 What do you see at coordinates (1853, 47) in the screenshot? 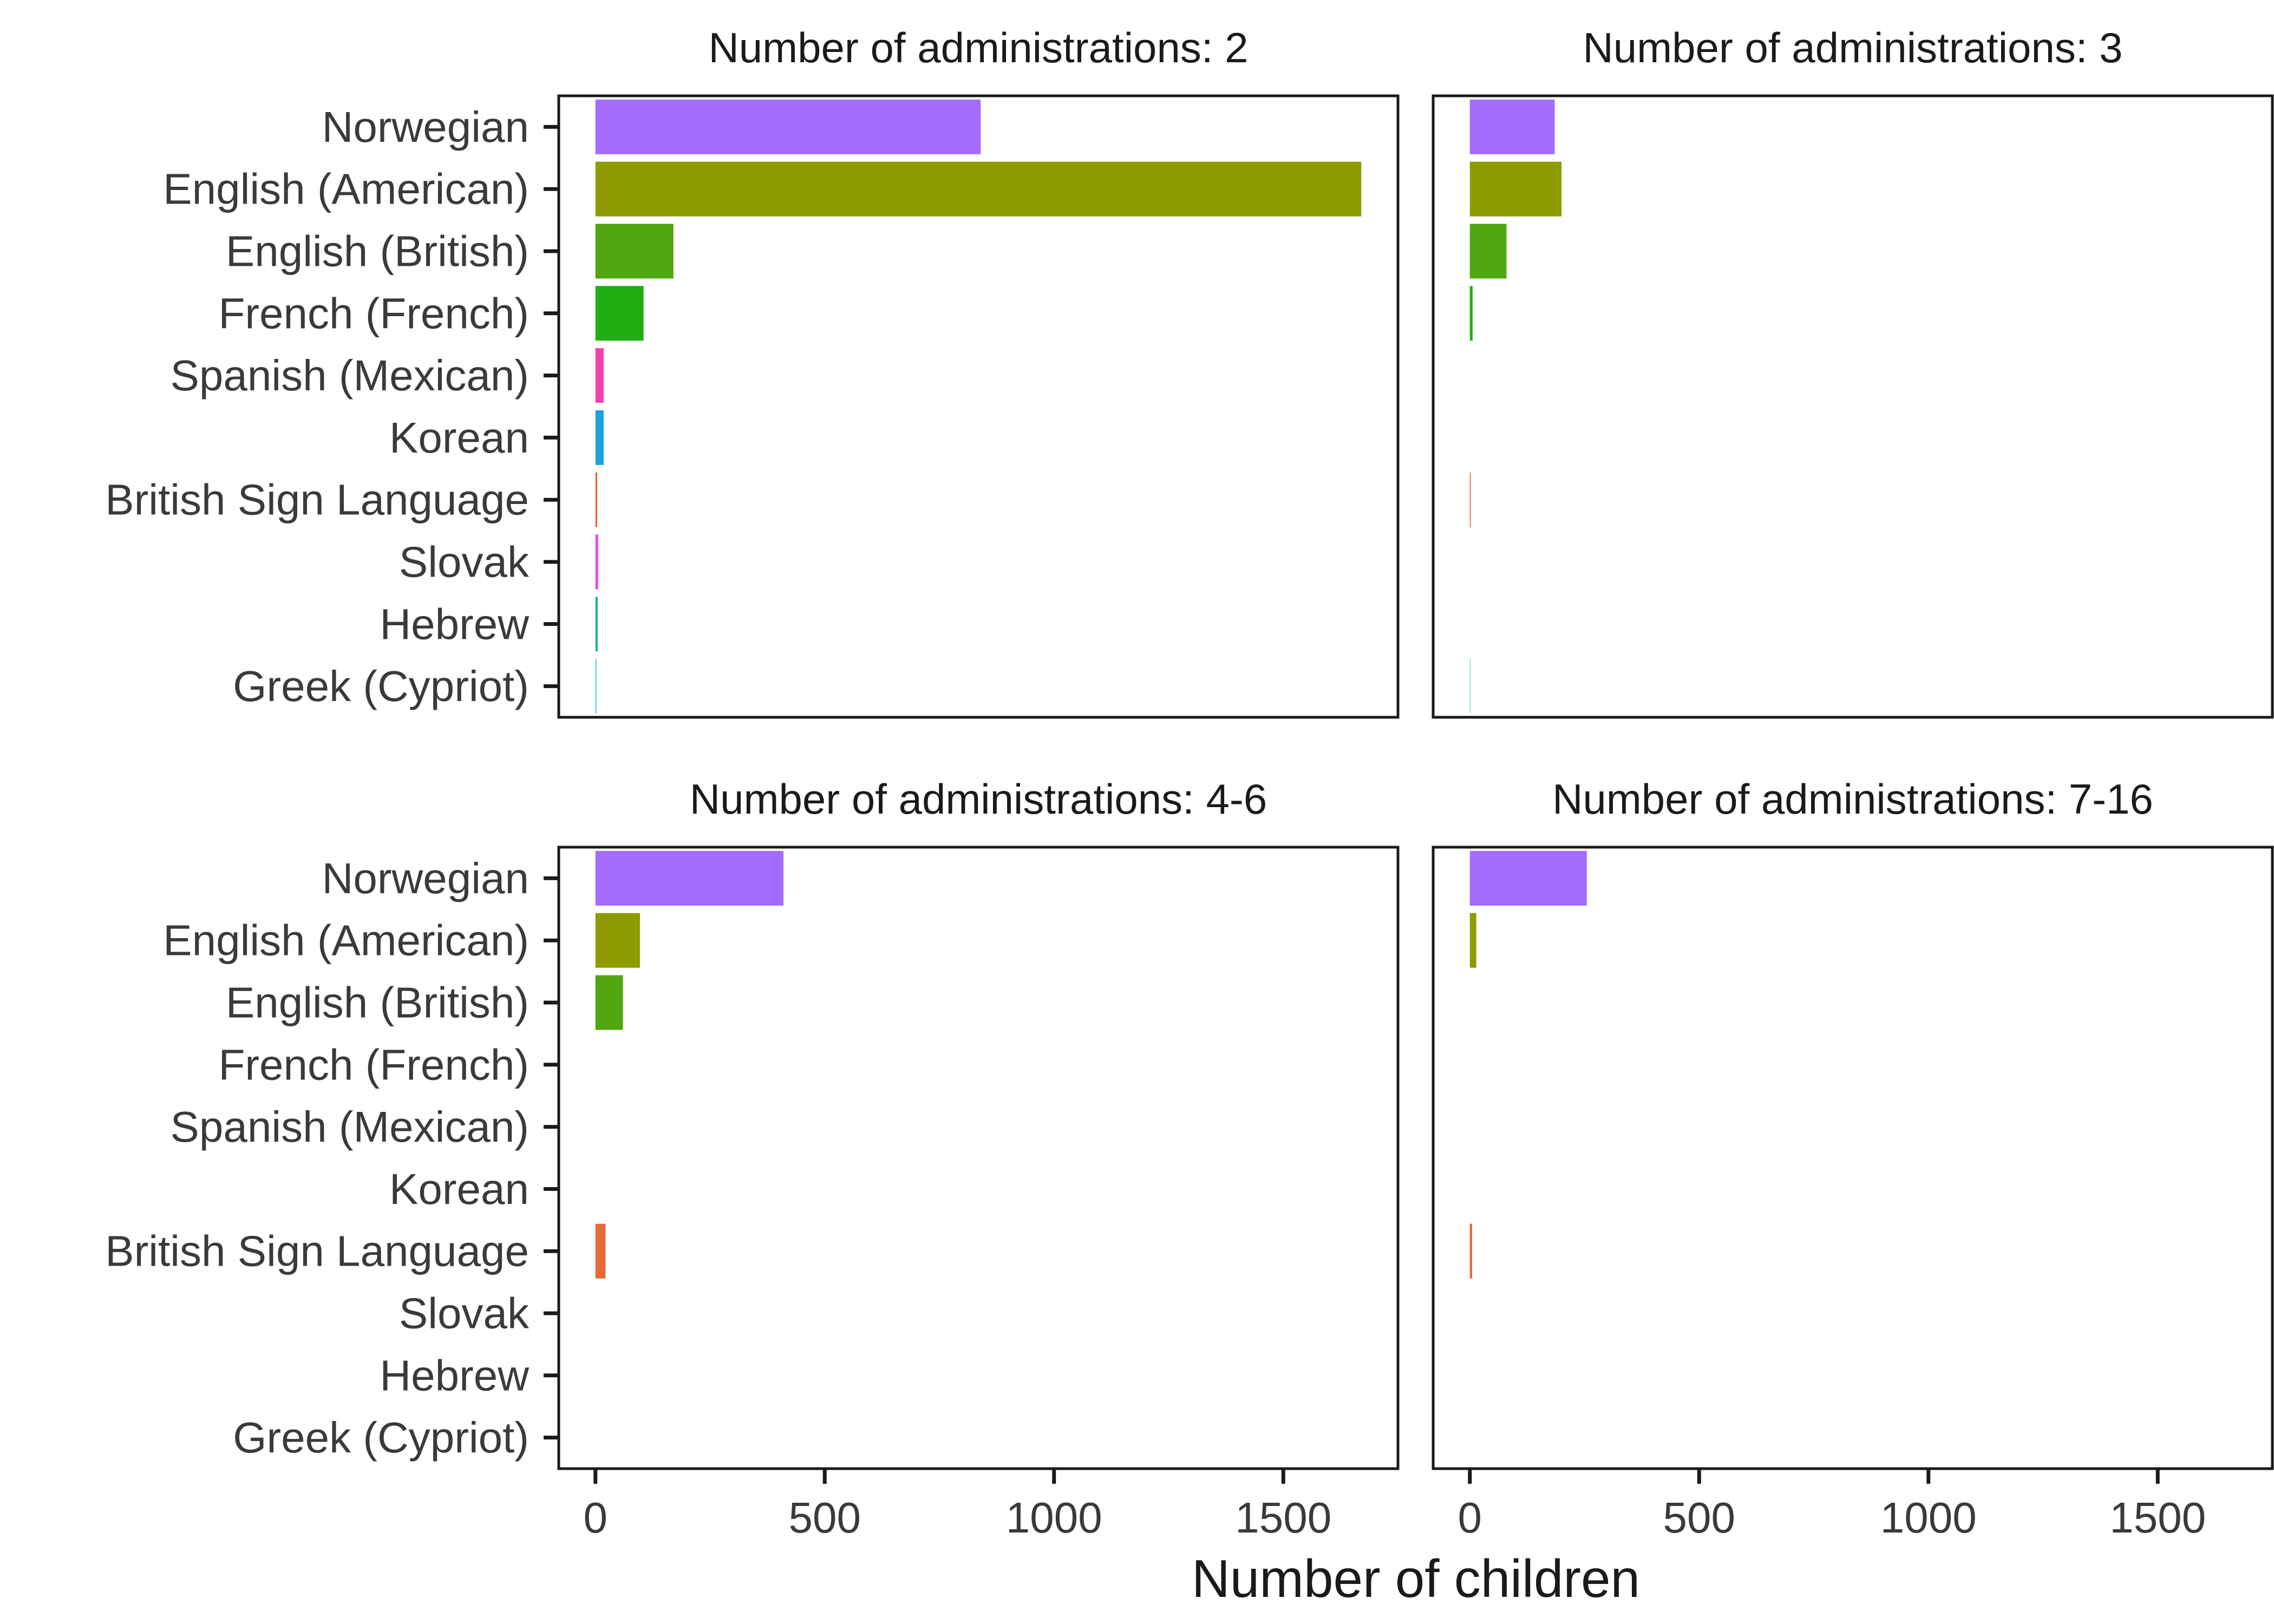
I see `facet-title: Number of administrations: 3` at bounding box center [1853, 47].